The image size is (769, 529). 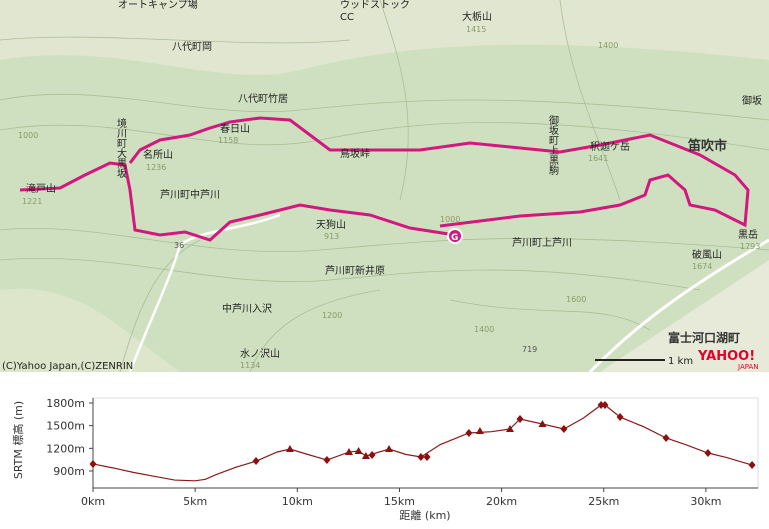 I want to click on map-label: 中芦川入沢, so click(x=247, y=308).